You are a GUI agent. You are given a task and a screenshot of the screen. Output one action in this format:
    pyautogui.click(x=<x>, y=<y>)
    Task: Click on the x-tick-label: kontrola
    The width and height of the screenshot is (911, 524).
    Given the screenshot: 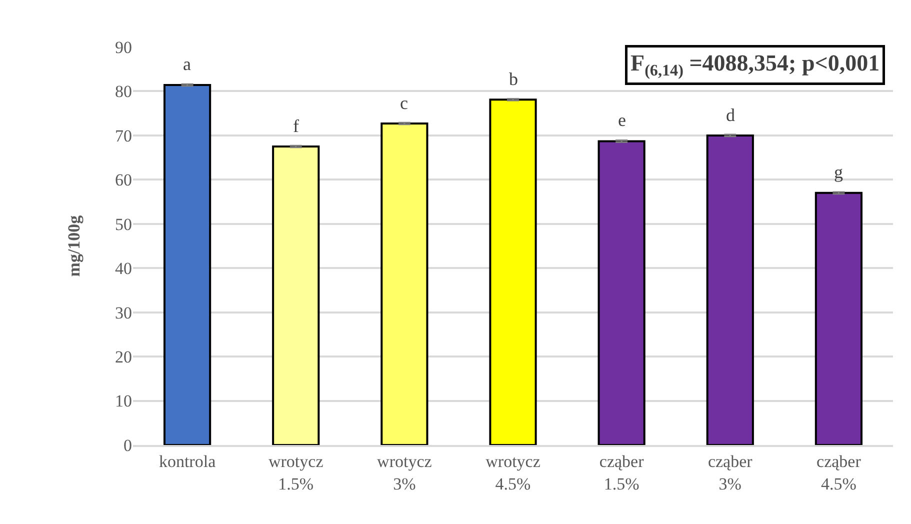 What is the action you would take?
    pyautogui.click(x=187, y=462)
    